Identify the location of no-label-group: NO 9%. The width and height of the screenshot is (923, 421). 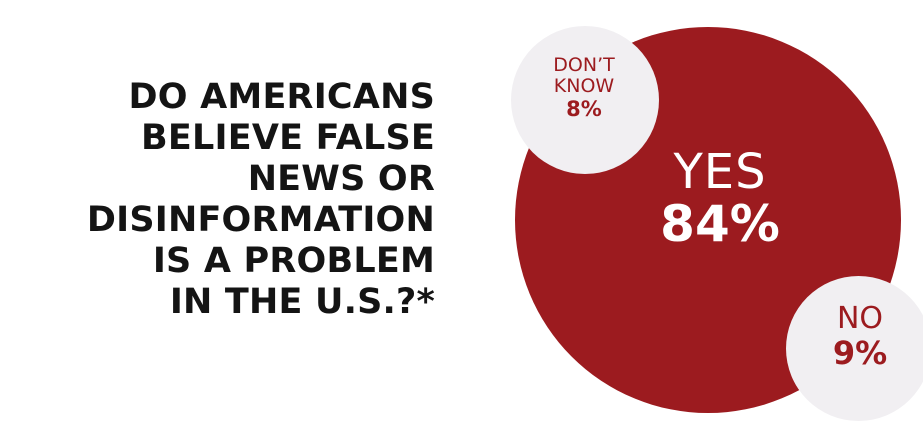
(860, 336).